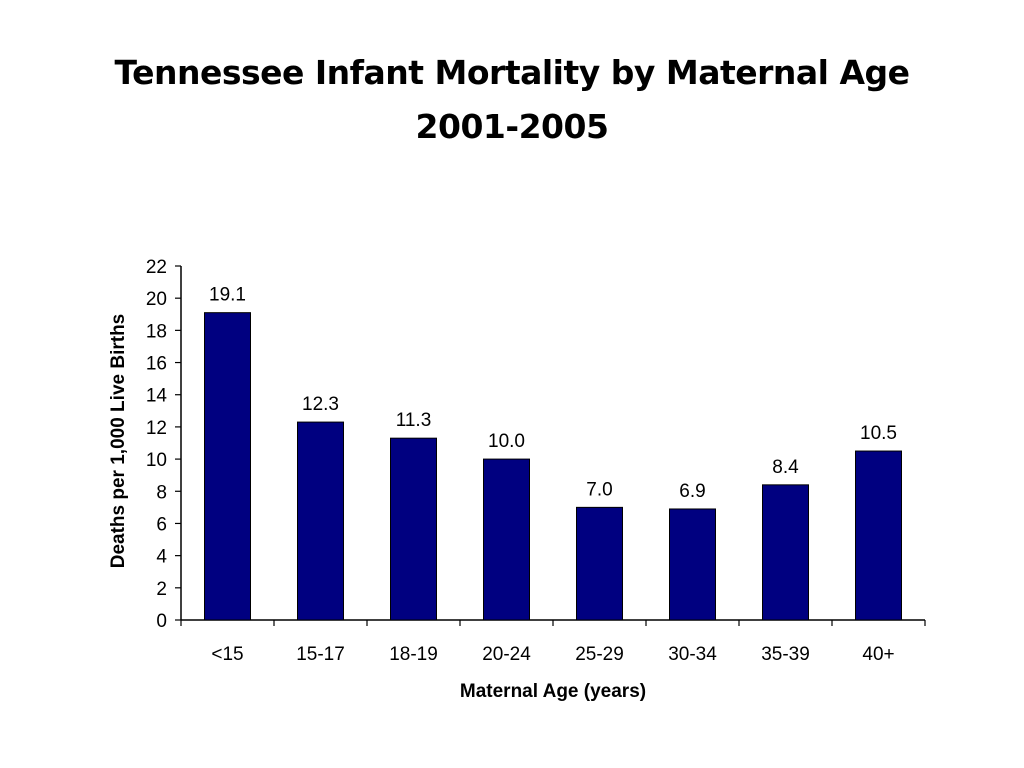 The image size is (1024, 768). What do you see at coordinates (156, 428) in the screenshot?
I see `y-tick-label: 12` at bounding box center [156, 428].